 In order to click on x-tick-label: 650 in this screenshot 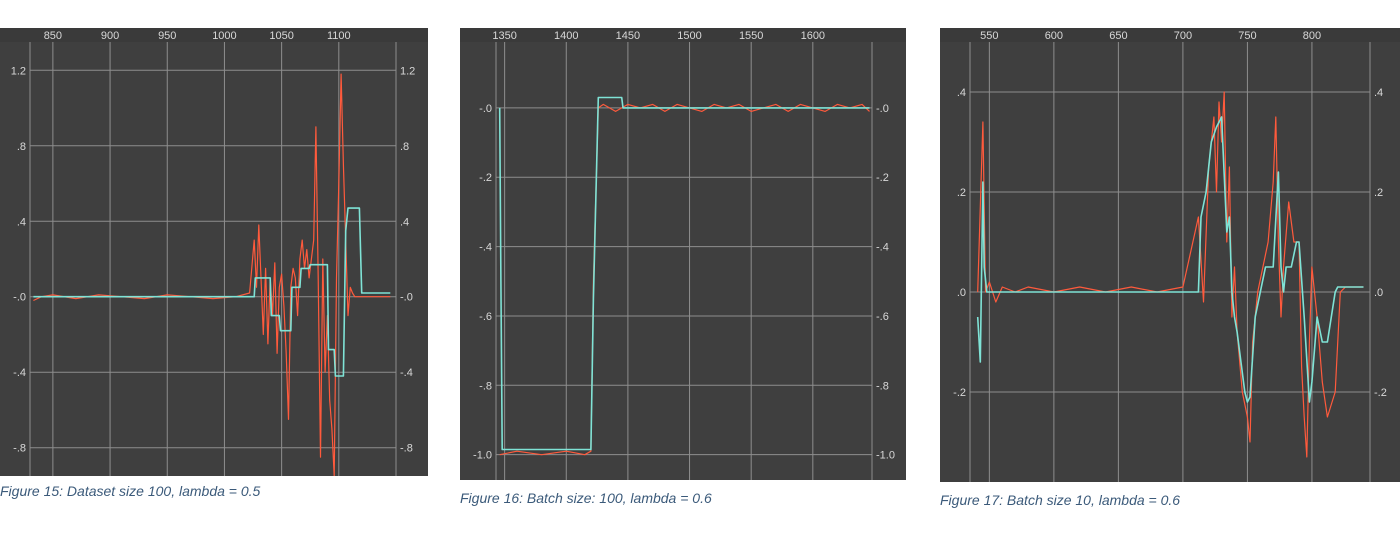, I will do `click(1118, 36)`.